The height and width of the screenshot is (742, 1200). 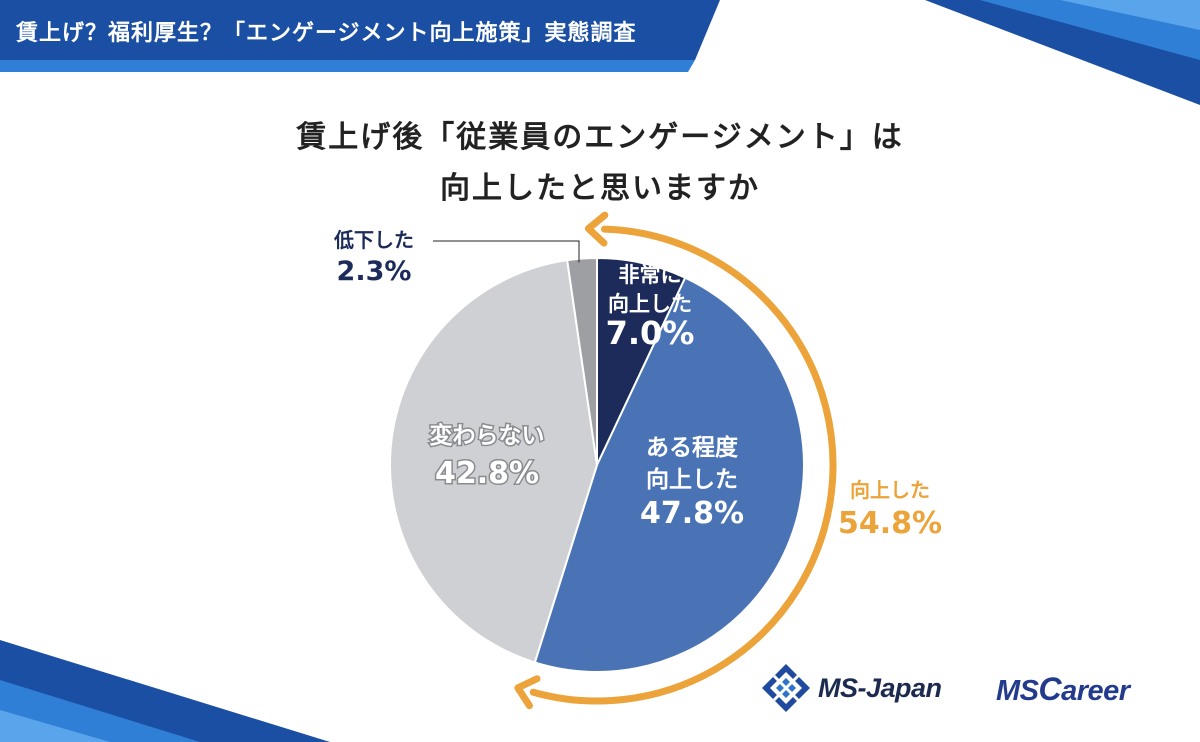 I want to click on slice-label-3-0: 低下した, so click(x=373, y=240).